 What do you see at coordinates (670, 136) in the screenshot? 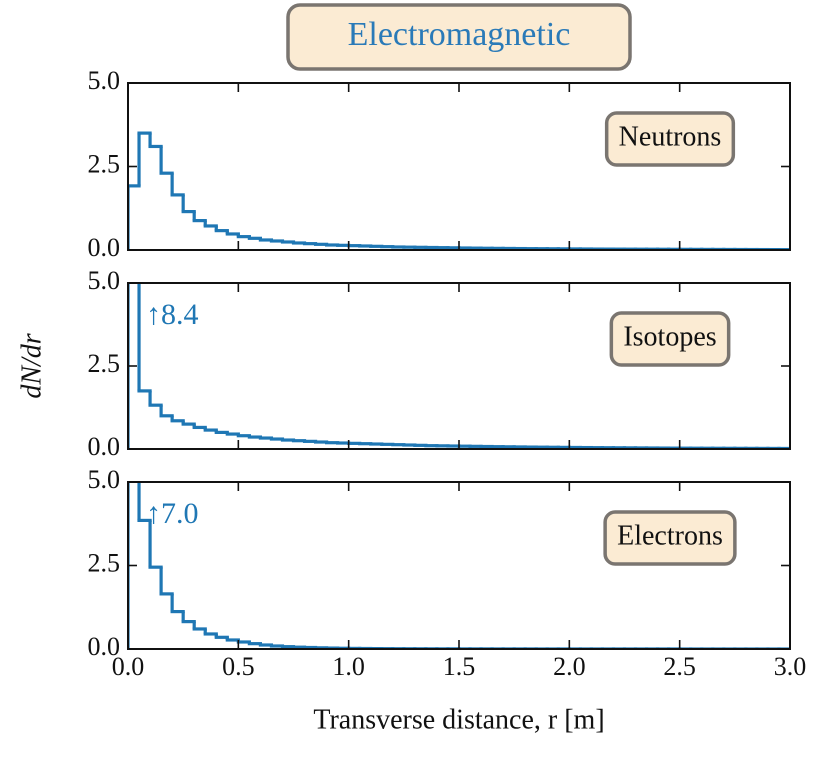
I see `panel-label: Neutrons` at bounding box center [670, 136].